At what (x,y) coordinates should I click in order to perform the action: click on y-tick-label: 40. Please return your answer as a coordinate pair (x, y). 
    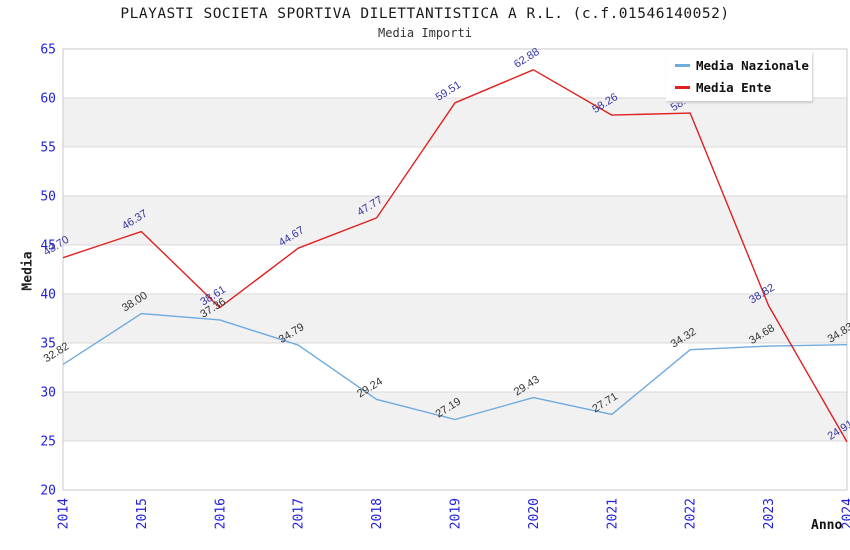
    Looking at the image, I should click on (48, 295).